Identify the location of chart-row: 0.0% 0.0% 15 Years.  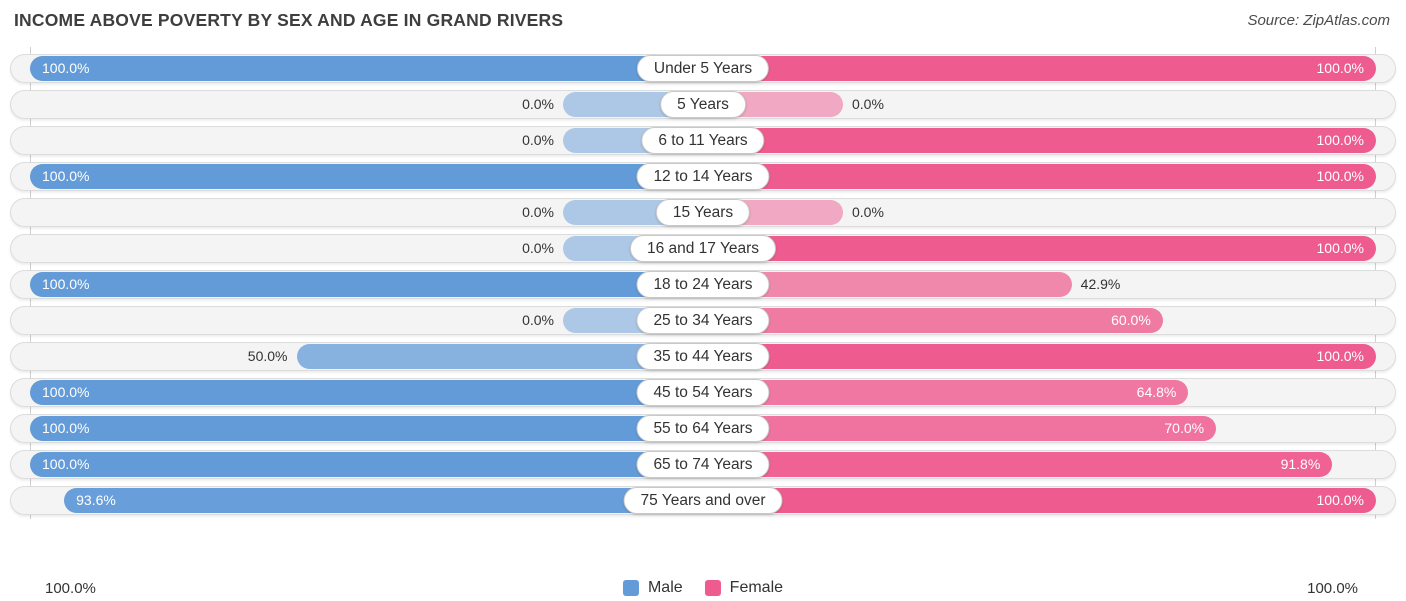
(703, 212).